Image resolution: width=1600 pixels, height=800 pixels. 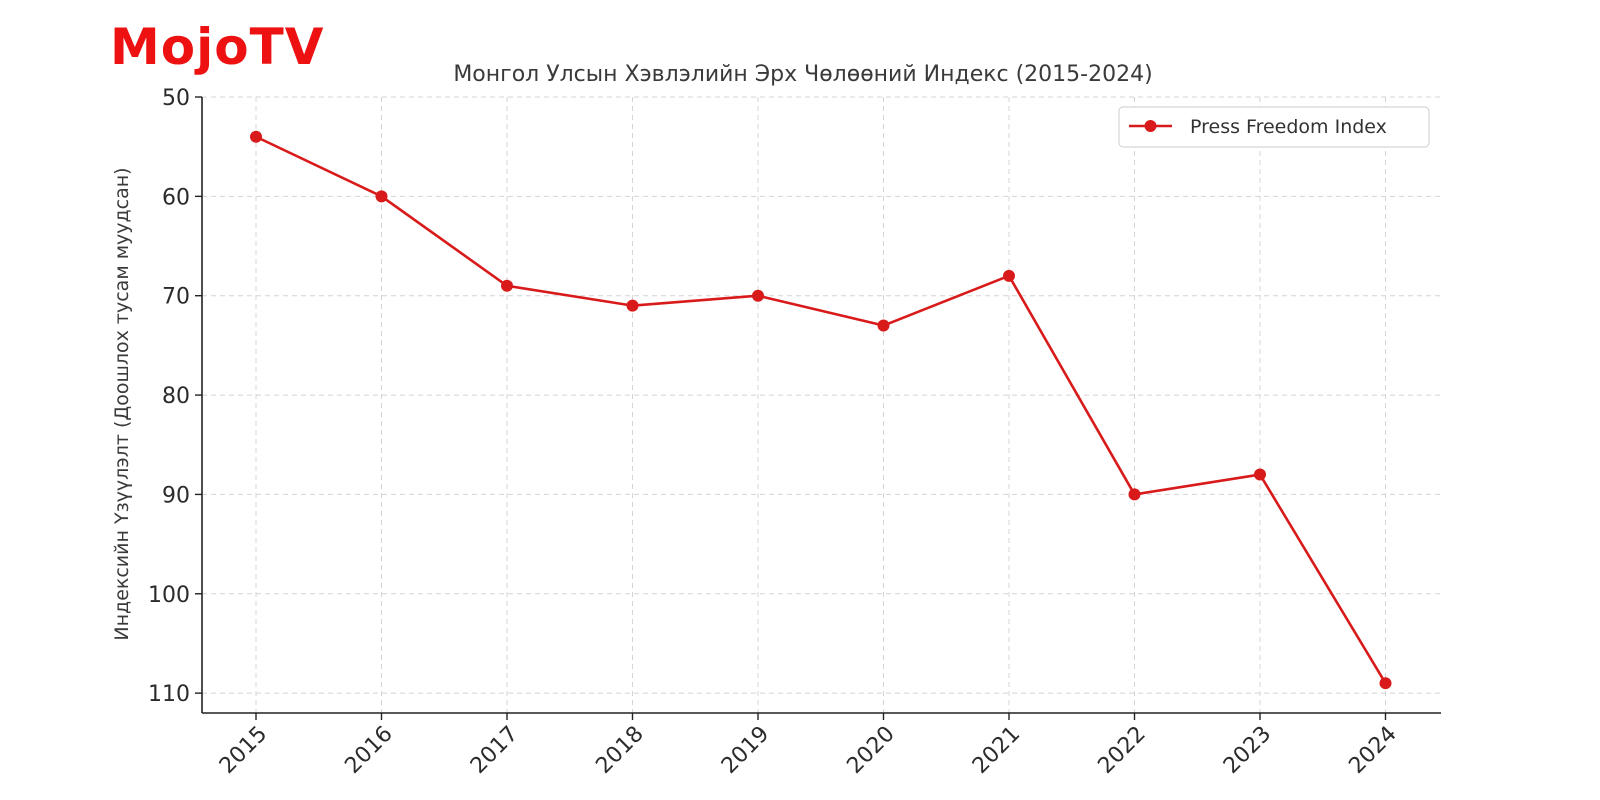 What do you see at coordinates (243, 750) in the screenshot?
I see `x-tick-label-2015: 2015` at bounding box center [243, 750].